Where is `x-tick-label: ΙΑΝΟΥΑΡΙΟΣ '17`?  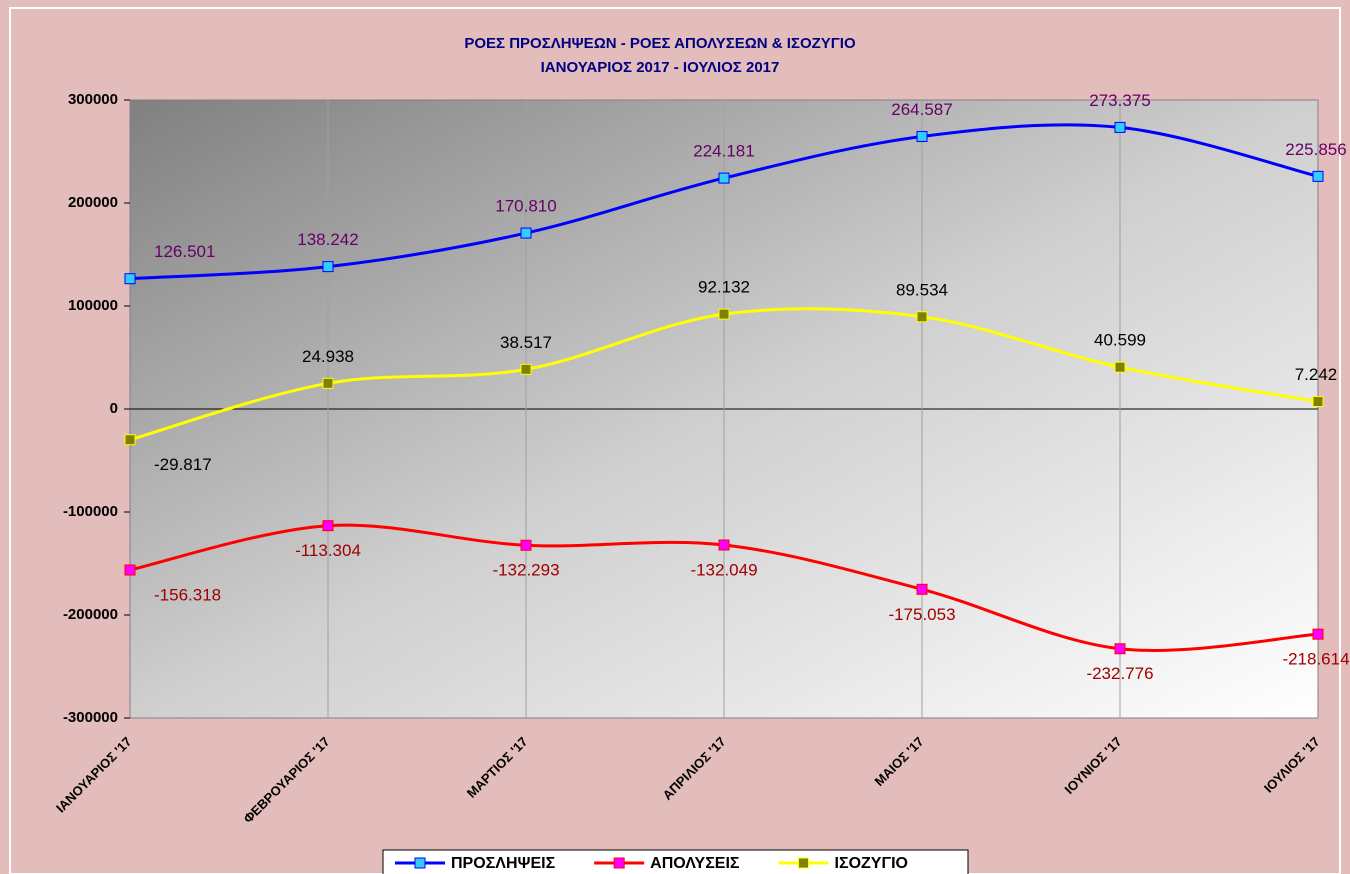
x-tick-label: ΙΑΝΟΥΑΡΙΟΣ '17 is located at coordinates (94, 775).